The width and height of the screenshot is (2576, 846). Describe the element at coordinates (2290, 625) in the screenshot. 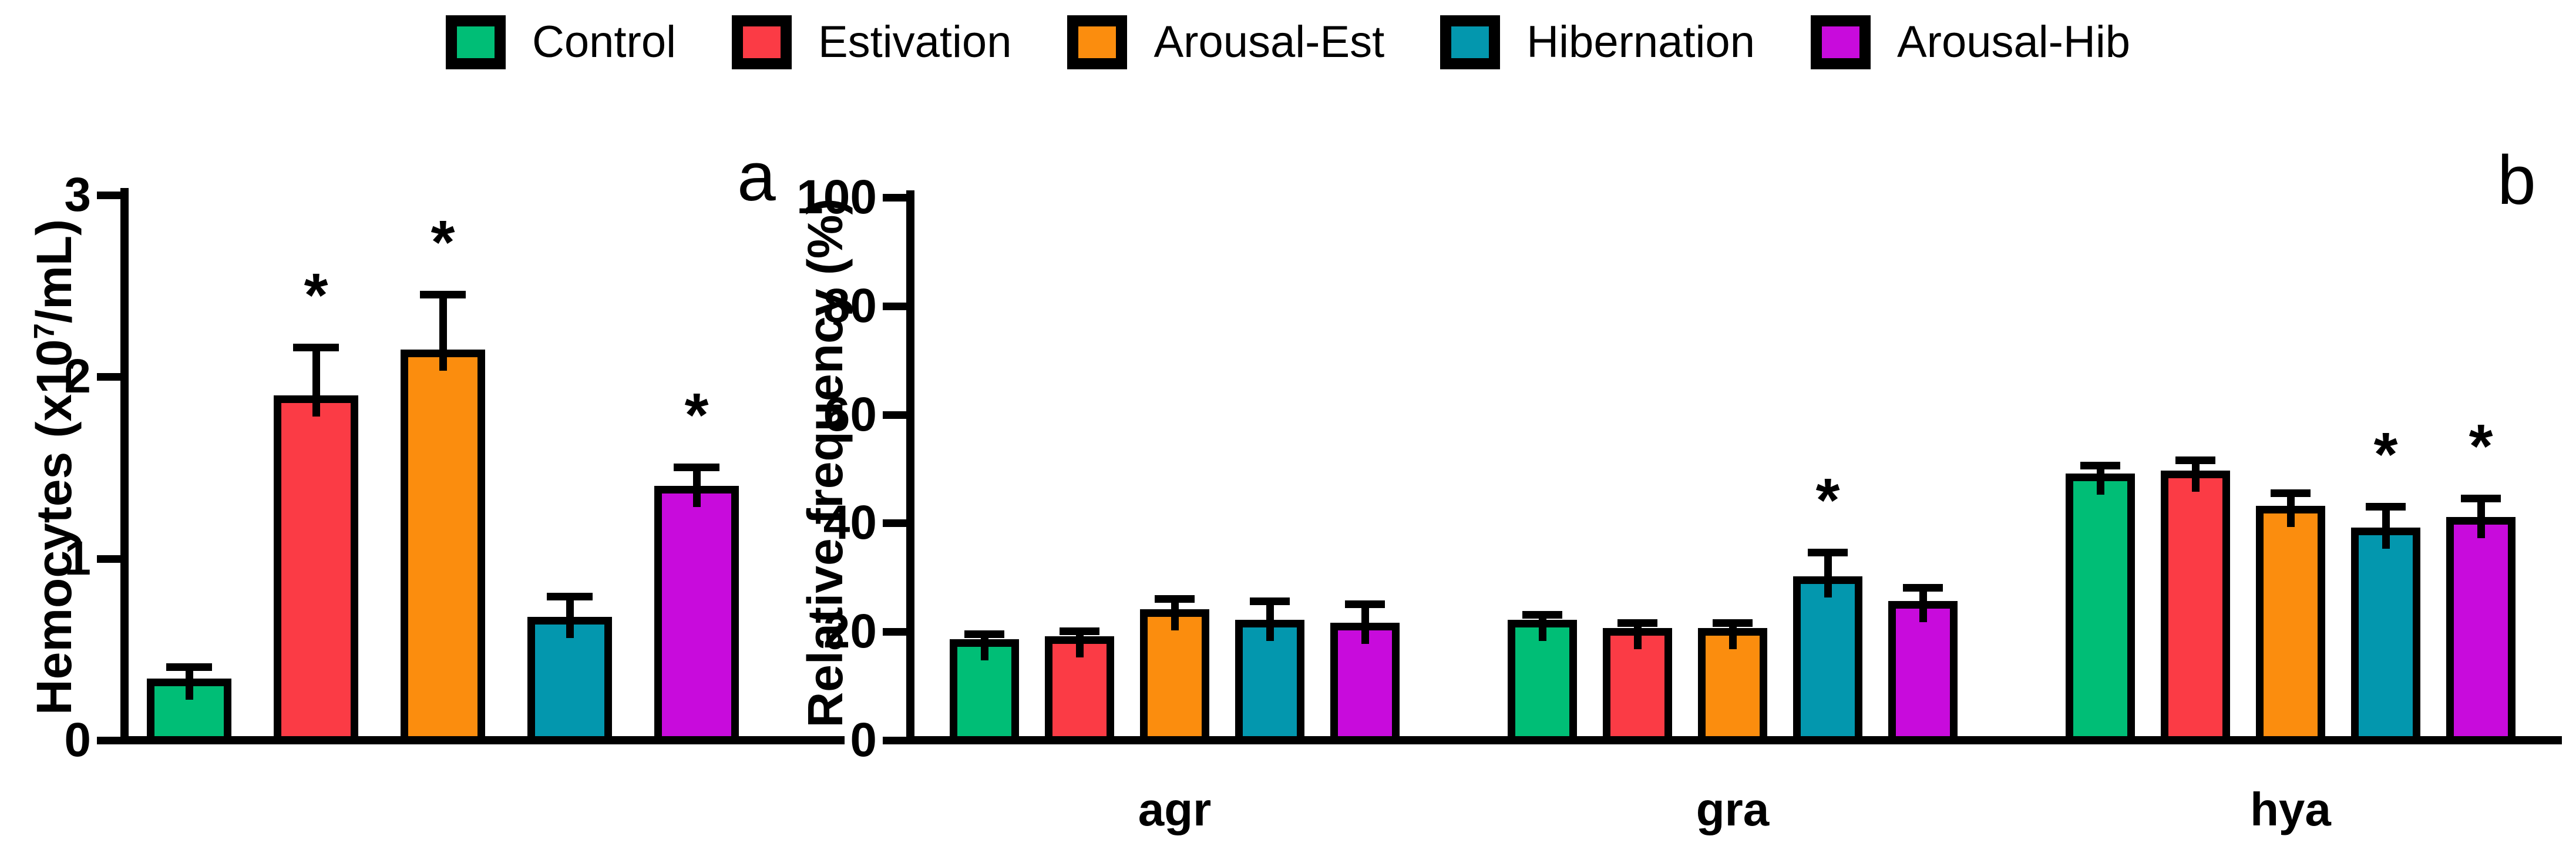

I see `bar-arousal-est-hya` at that location.